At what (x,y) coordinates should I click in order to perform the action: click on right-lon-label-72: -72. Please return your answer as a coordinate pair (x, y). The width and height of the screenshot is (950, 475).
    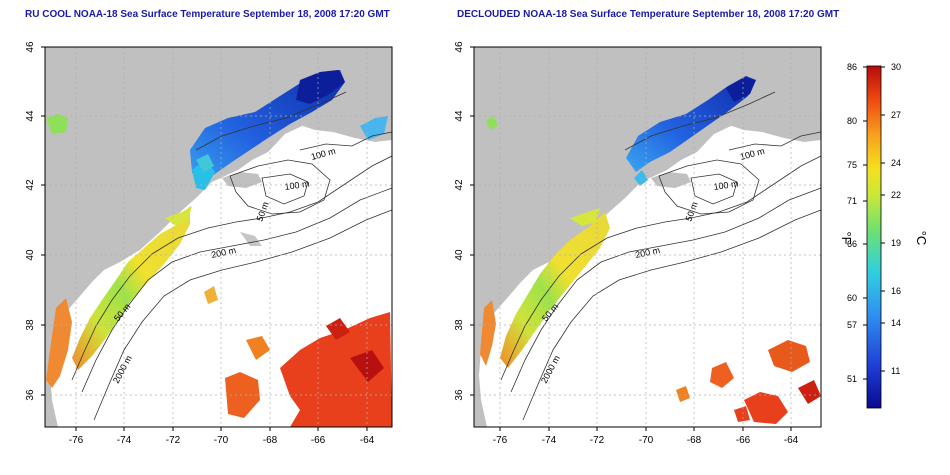
    Looking at the image, I should click on (597, 440).